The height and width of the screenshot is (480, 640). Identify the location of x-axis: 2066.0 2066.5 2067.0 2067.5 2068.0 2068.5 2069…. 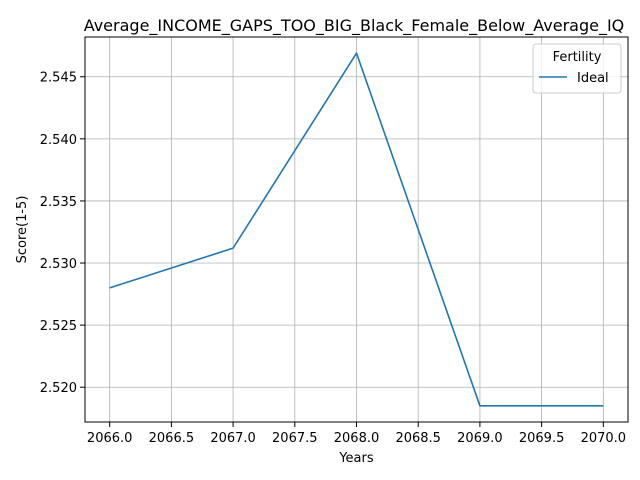
(356, 434).